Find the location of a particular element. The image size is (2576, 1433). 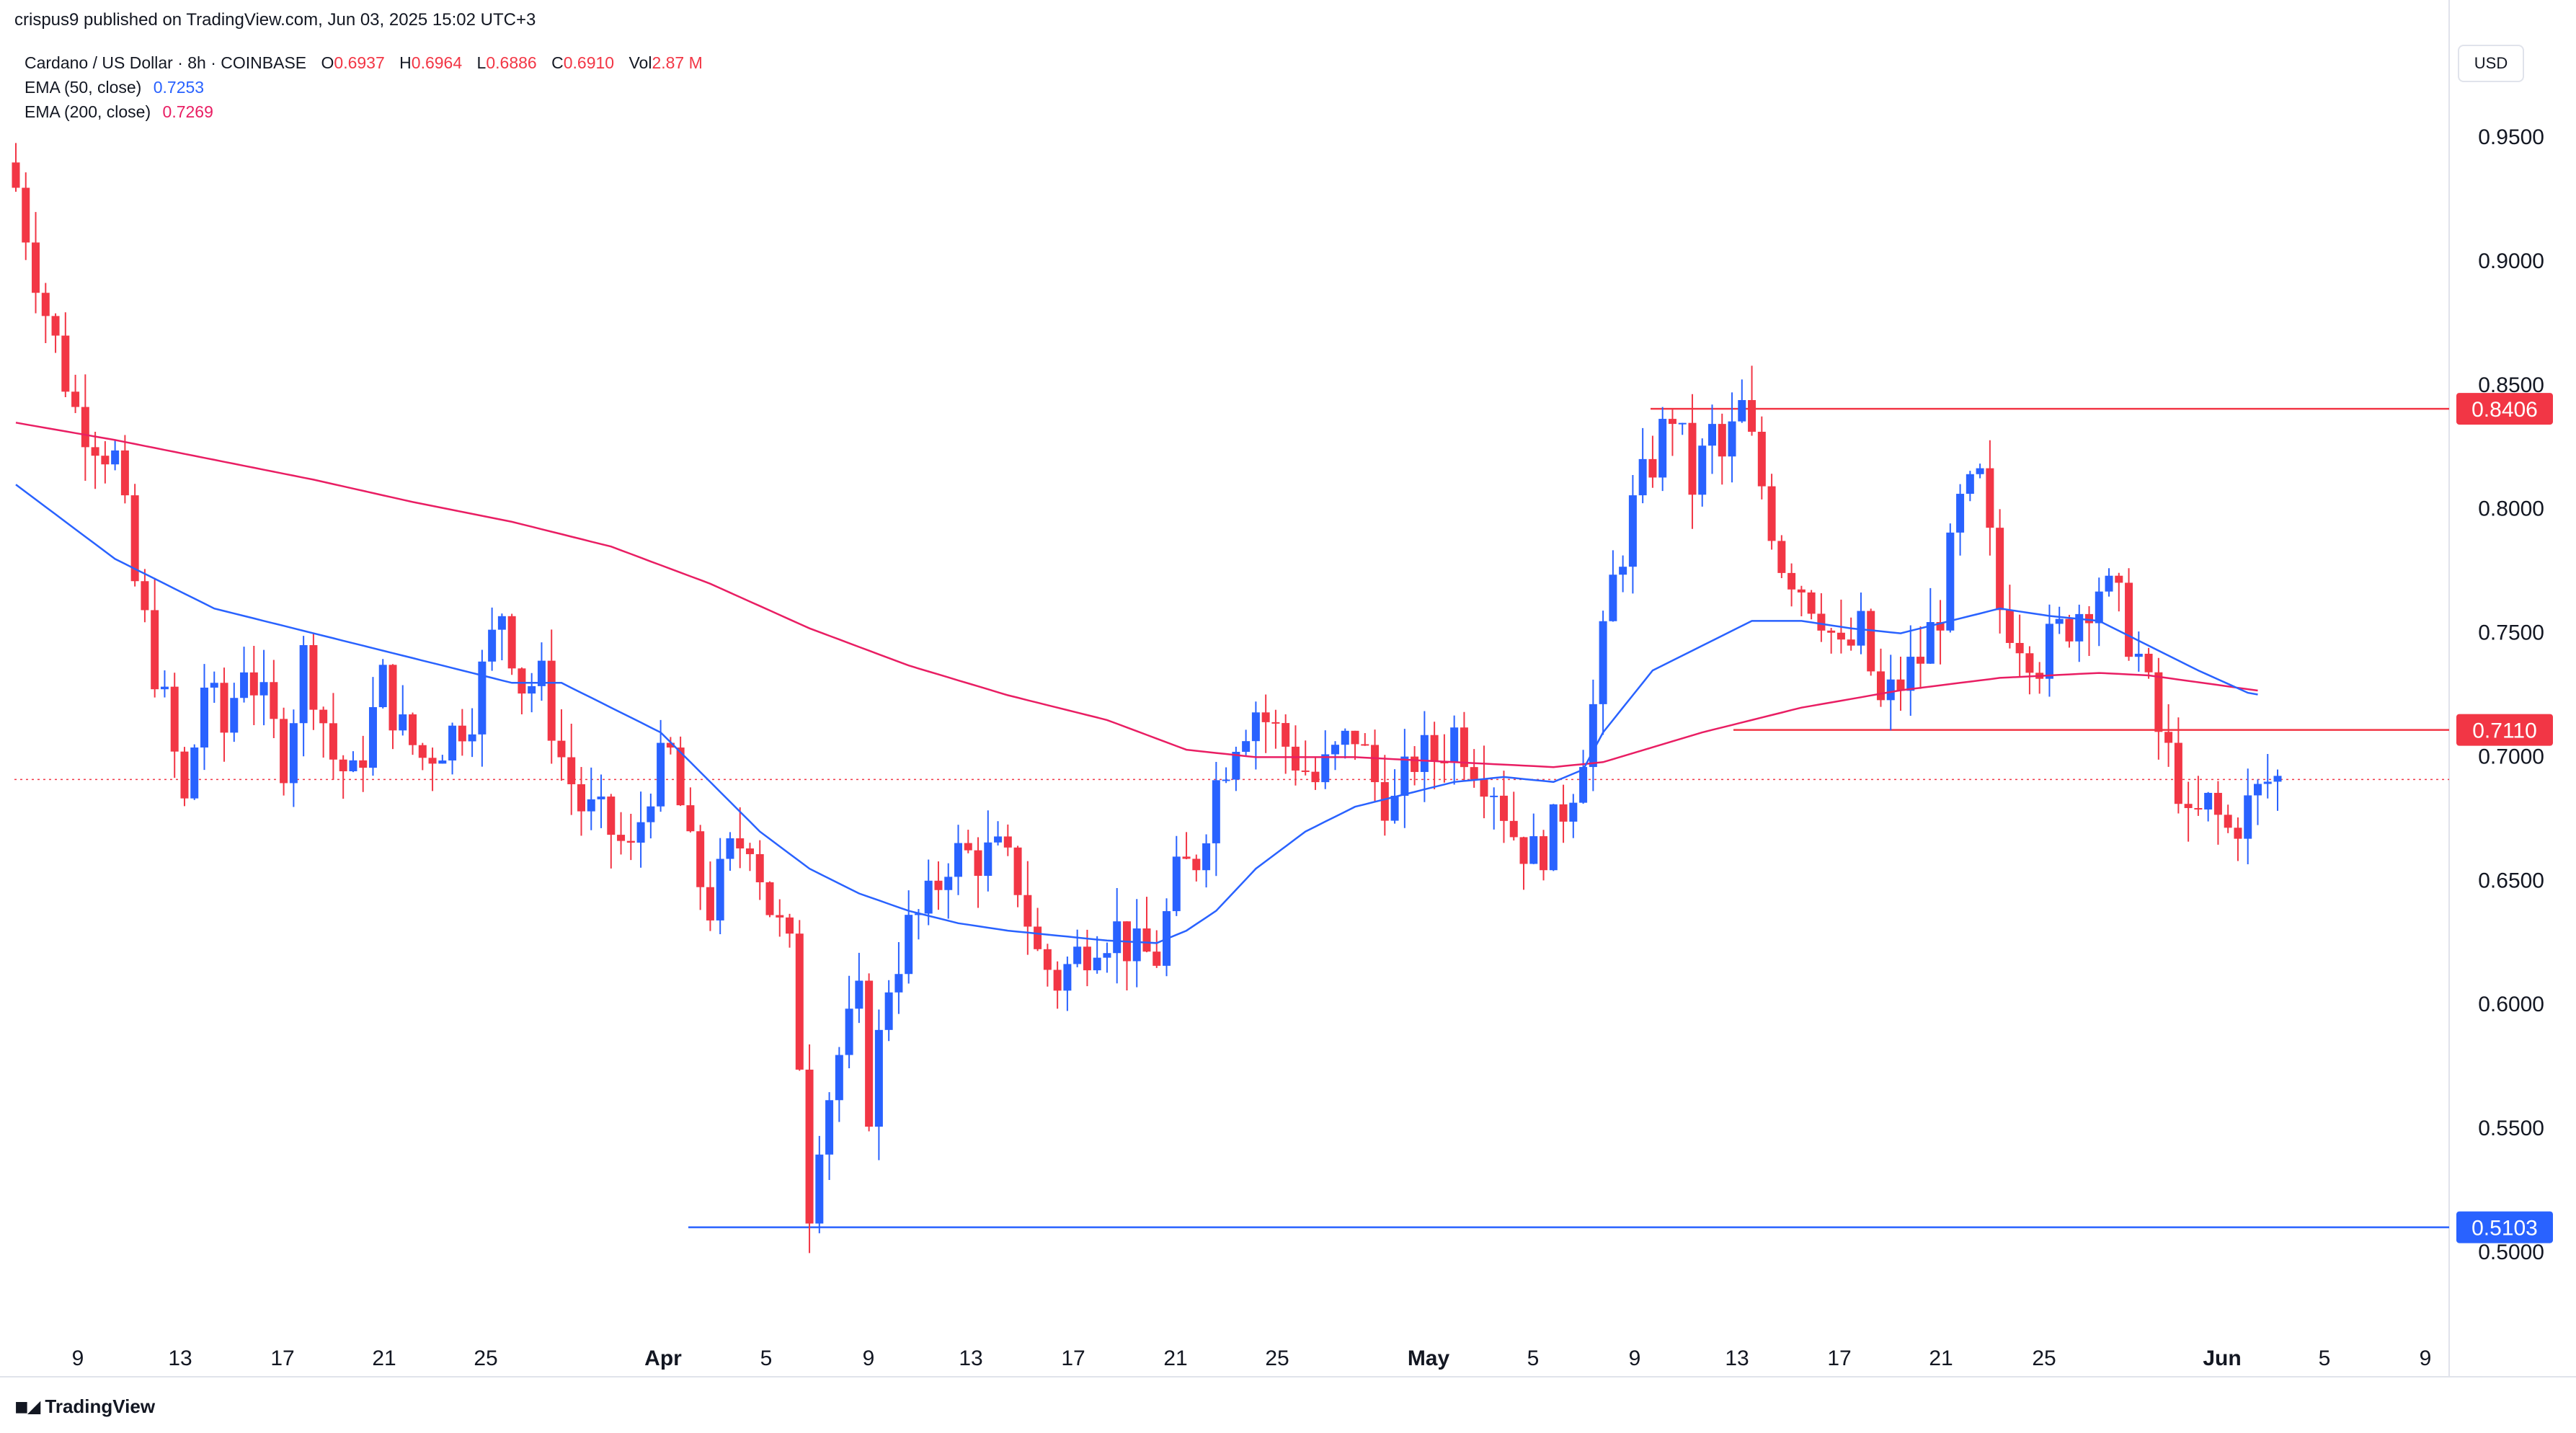

close-label: C is located at coordinates (557, 62).